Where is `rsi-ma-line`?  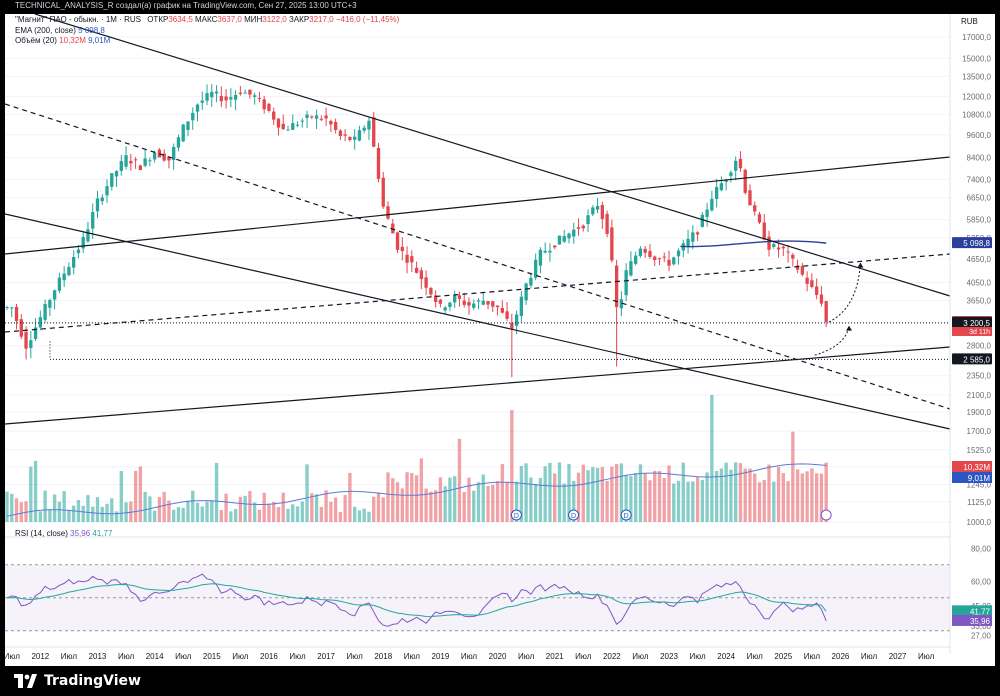
rsi-ma-line is located at coordinates (416, 600).